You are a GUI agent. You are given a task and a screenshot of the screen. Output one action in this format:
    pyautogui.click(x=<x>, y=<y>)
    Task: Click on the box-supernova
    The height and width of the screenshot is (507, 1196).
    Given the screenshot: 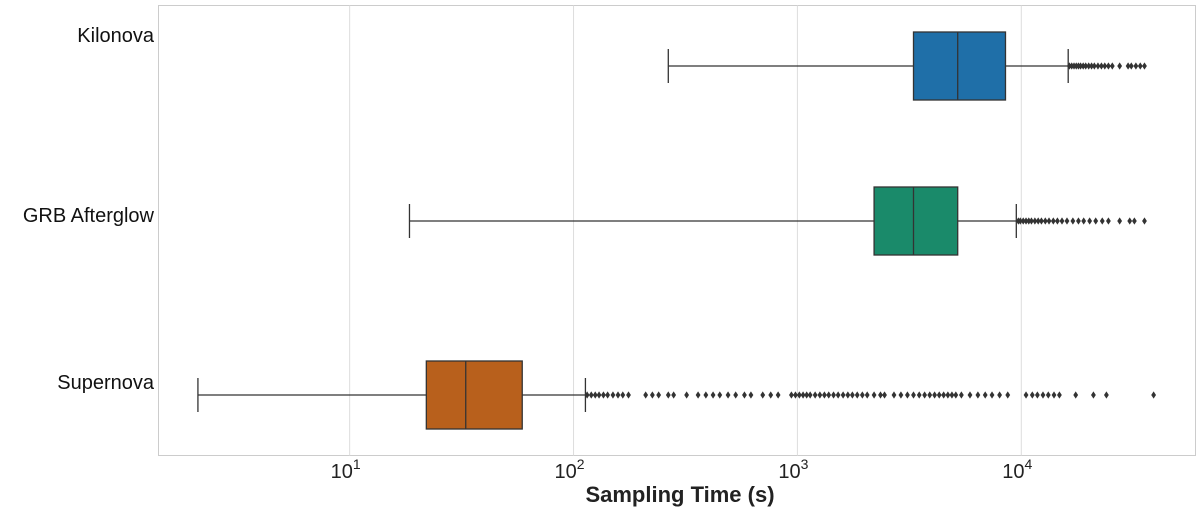 What is the action you would take?
    pyautogui.click(x=677, y=395)
    